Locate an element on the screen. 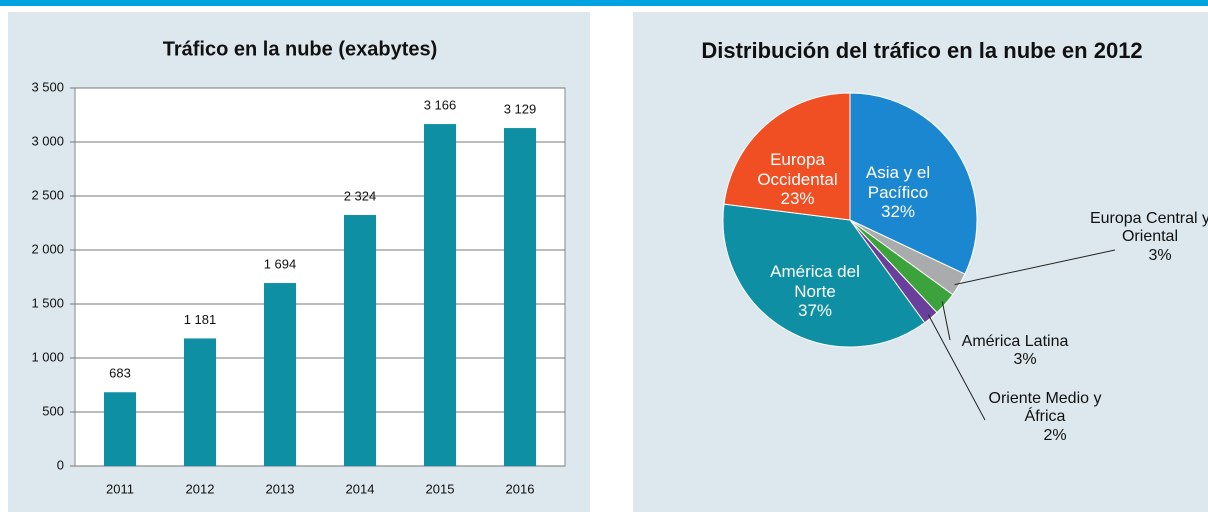 The width and height of the screenshot is (1208, 526). x-tick-label: 2015 is located at coordinates (440, 488).